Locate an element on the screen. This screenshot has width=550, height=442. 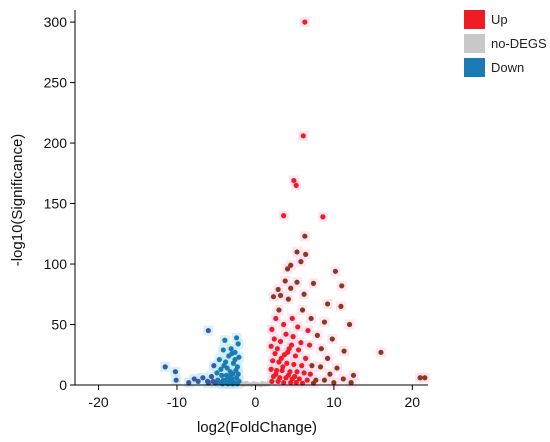
y-tick-label: 250 is located at coordinates (56, 83).